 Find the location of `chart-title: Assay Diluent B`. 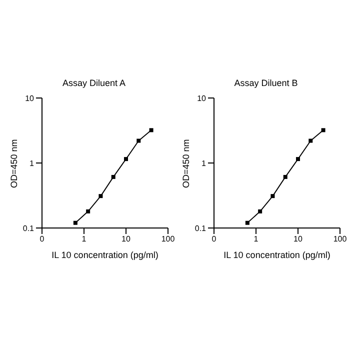

chart-title: Assay Diluent B is located at coordinates (266, 84).